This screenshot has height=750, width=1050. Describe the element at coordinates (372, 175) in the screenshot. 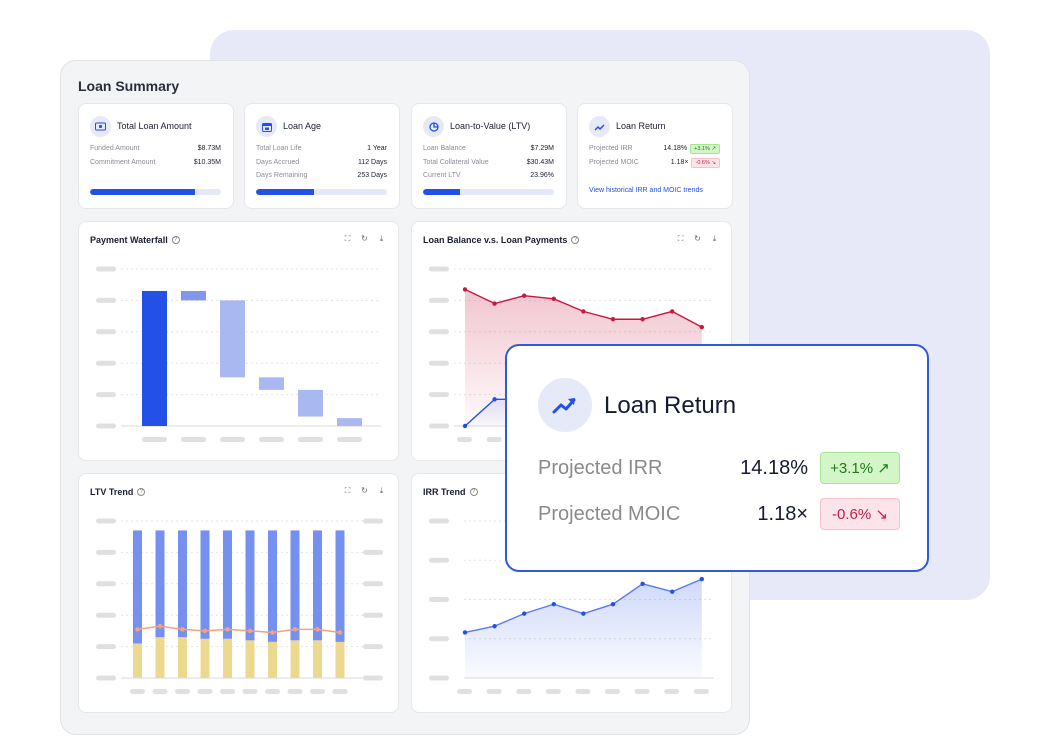

I see `row-value: 253 Days` at that location.